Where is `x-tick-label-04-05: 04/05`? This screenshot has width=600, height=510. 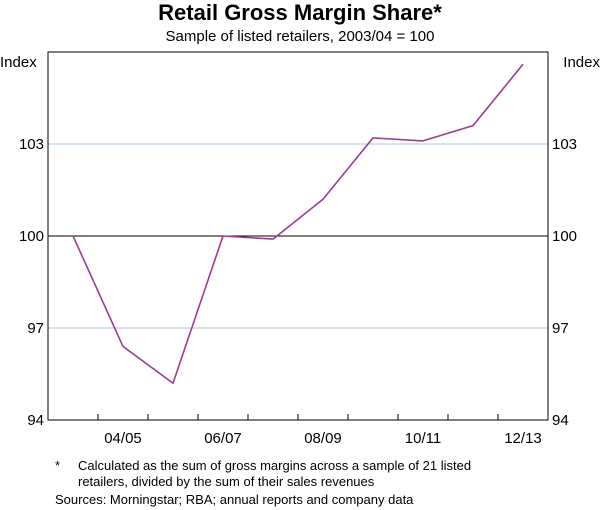
x-tick-label-04-05: 04/05 is located at coordinates (123, 438).